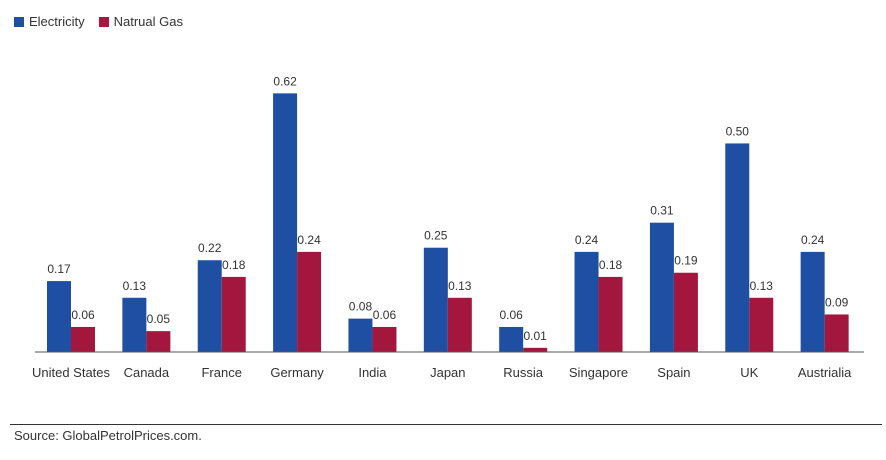 The width and height of the screenshot is (886, 460). I want to click on x-tick-label: Austrialia, so click(825, 372).